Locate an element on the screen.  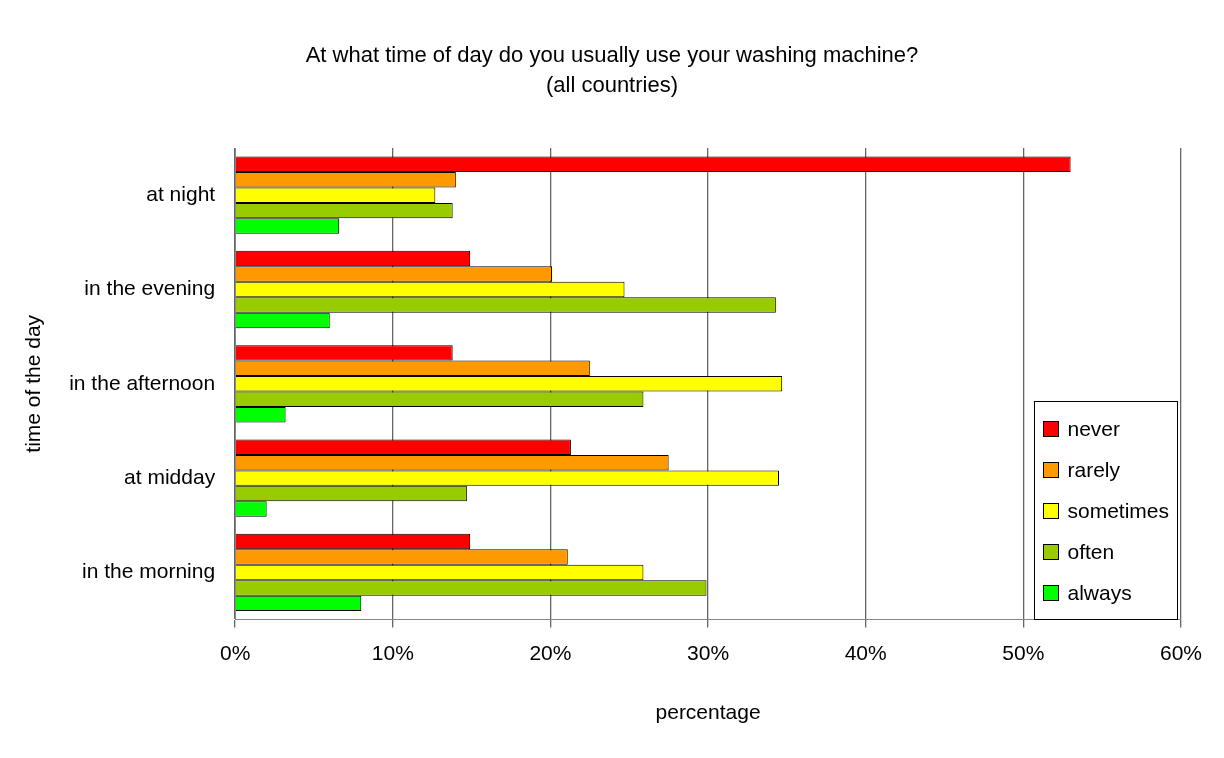
chart-title: At what time of day do you usually use your washing machine? is located at coordinates (612, 55).